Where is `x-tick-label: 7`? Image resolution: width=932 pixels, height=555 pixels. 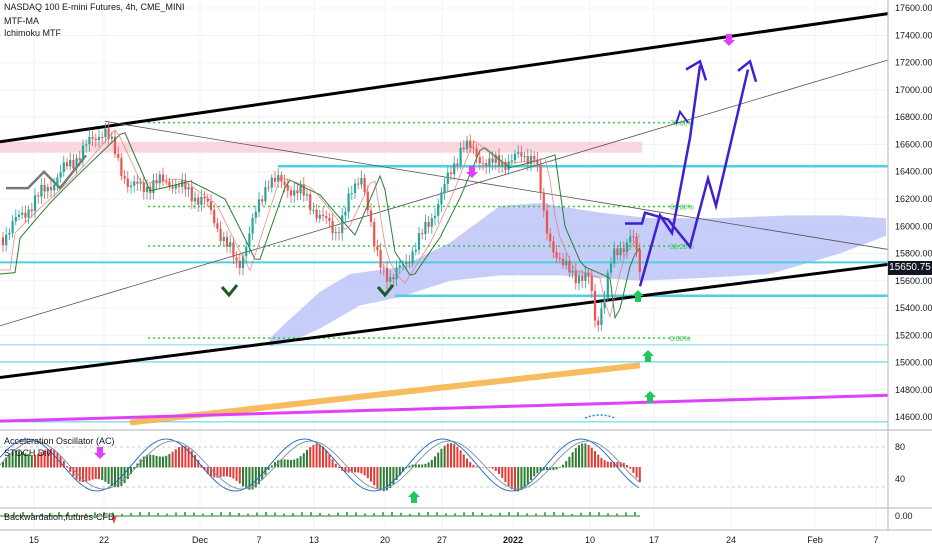
x-tick-label: 7 is located at coordinates (875, 540).